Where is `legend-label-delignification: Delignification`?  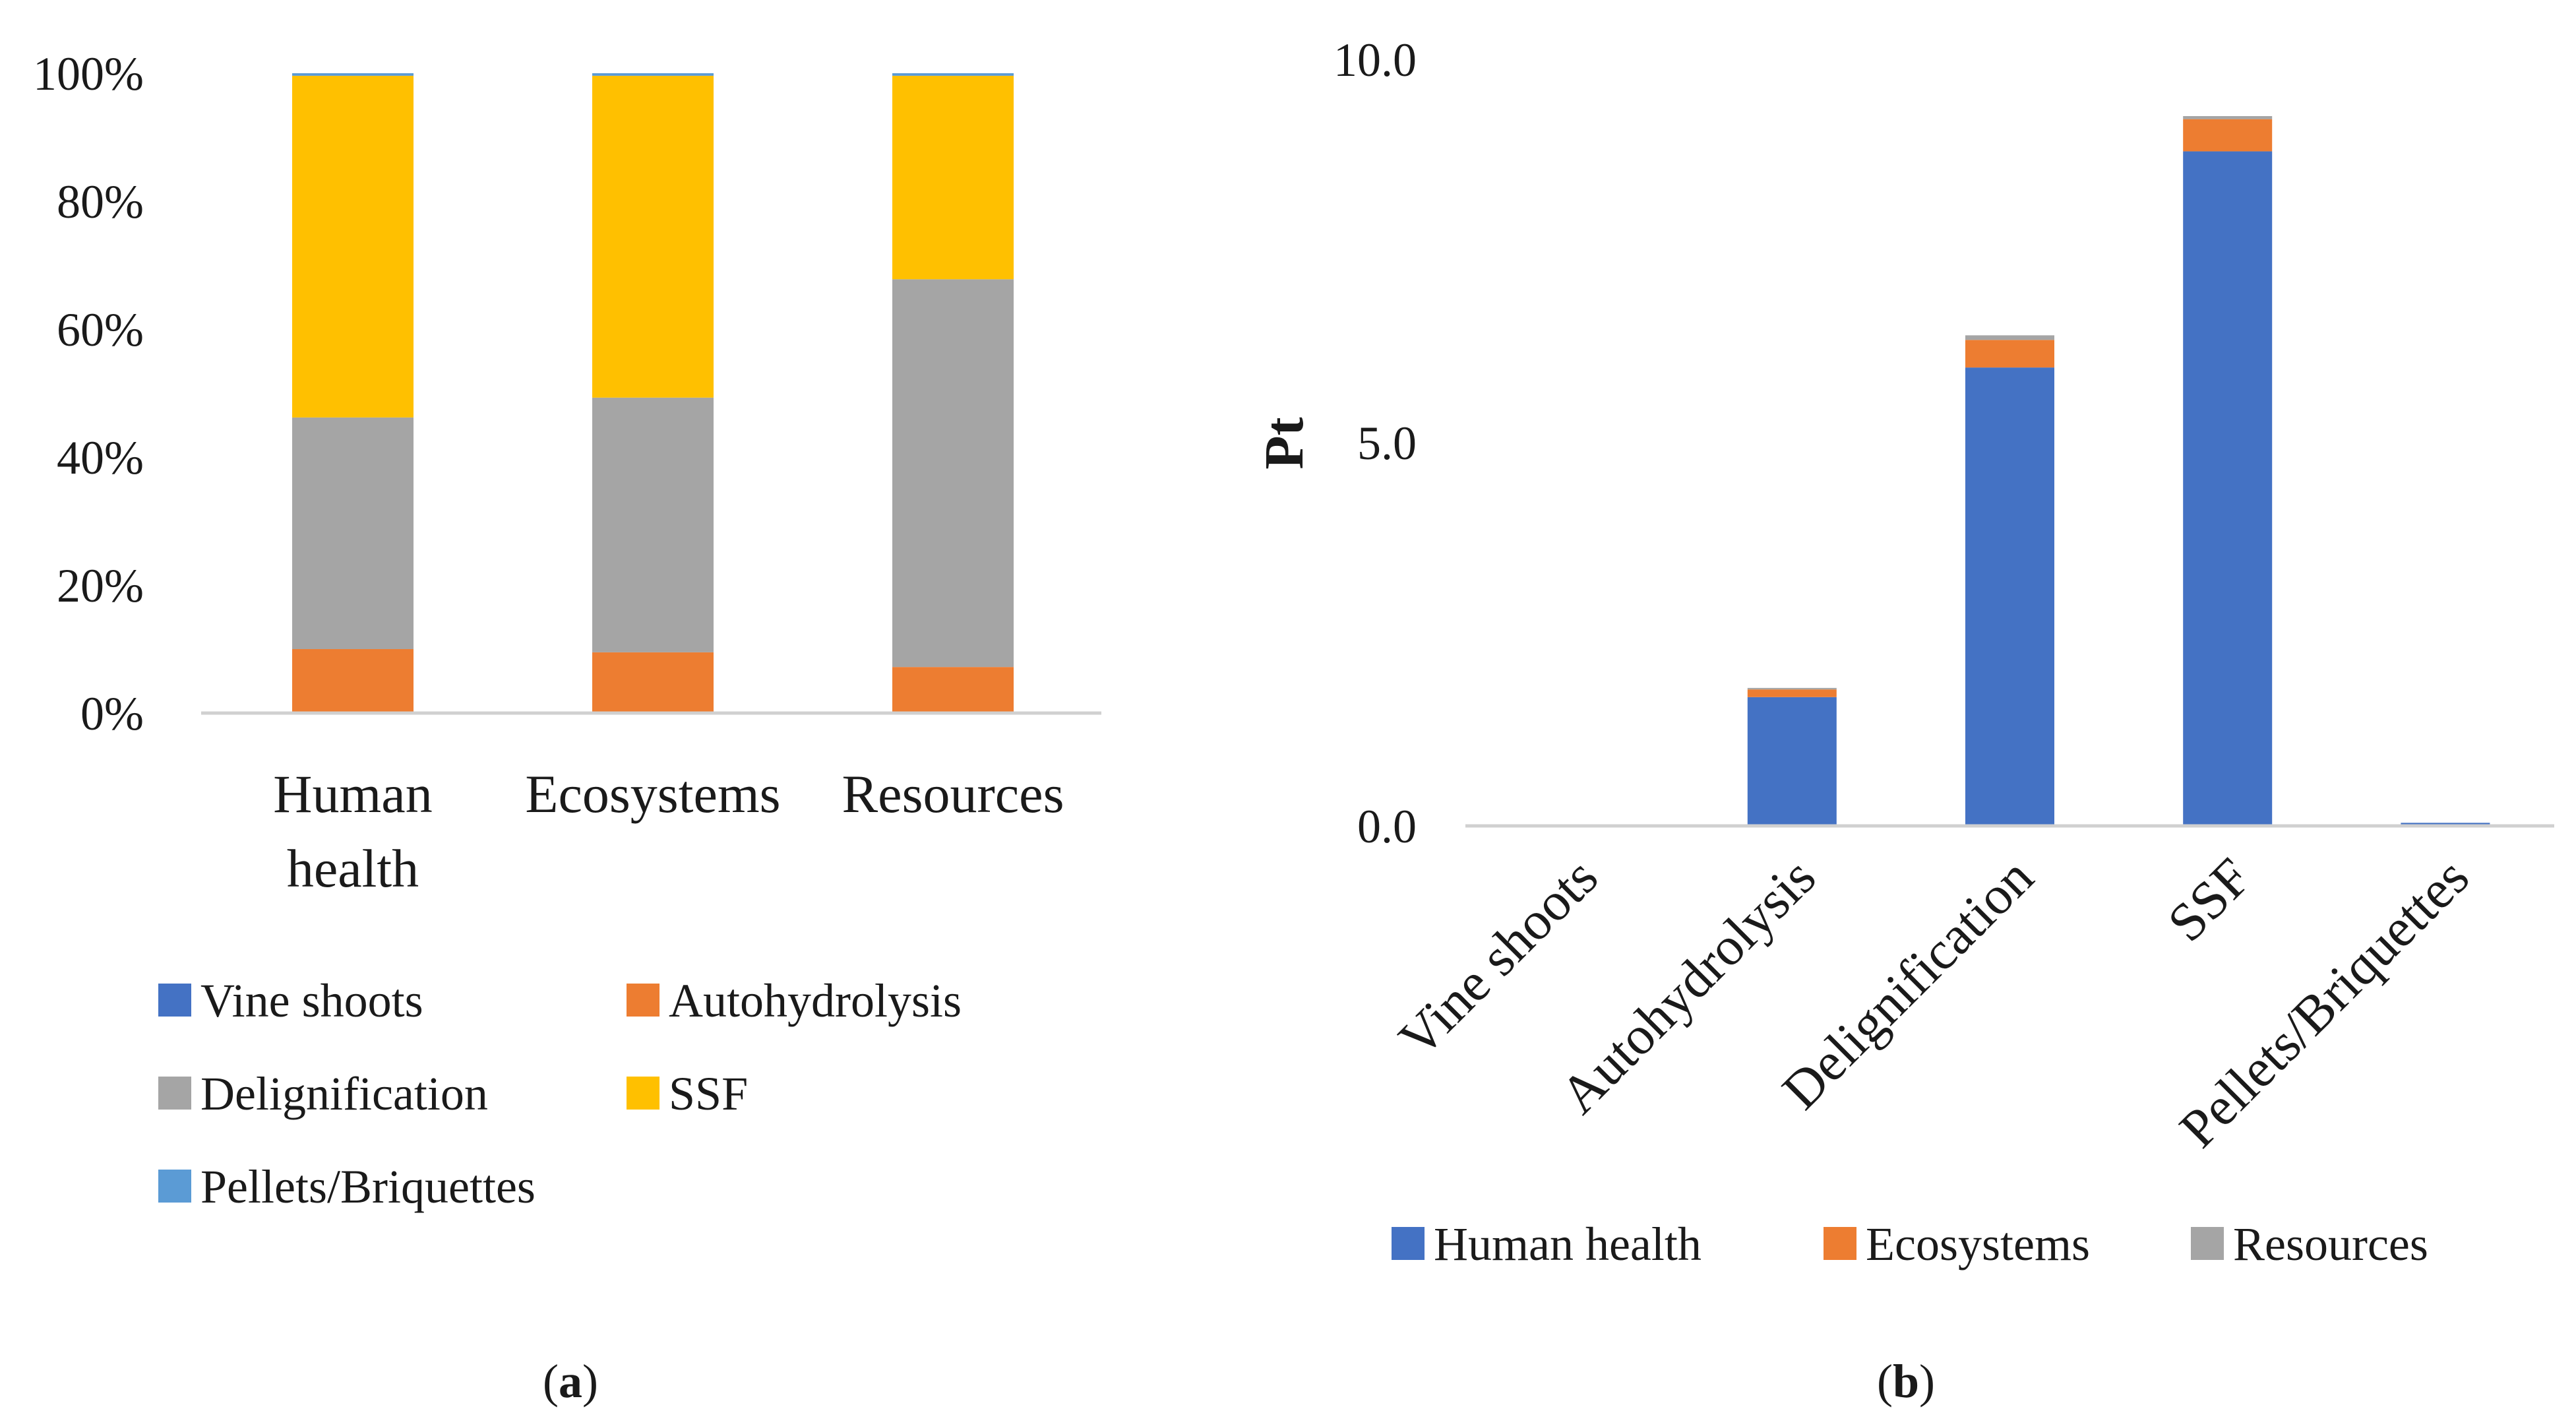
legend-label-delignification: Delignification is located at coordinates (344, 1093).